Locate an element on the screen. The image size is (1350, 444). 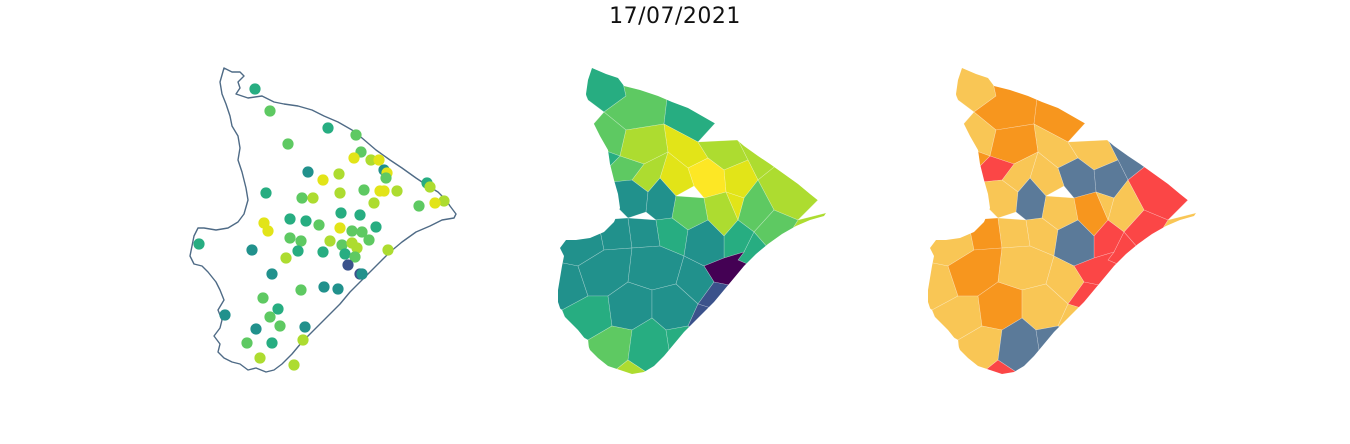
risk-svg is located at coordinates (1063, 221).